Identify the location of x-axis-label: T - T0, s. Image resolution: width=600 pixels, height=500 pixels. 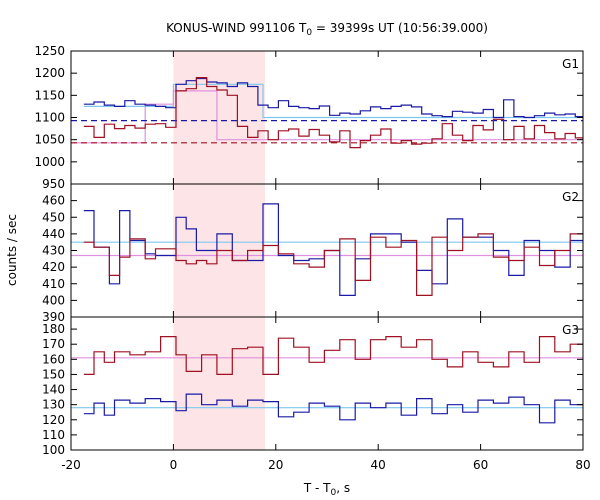
(326, 489).